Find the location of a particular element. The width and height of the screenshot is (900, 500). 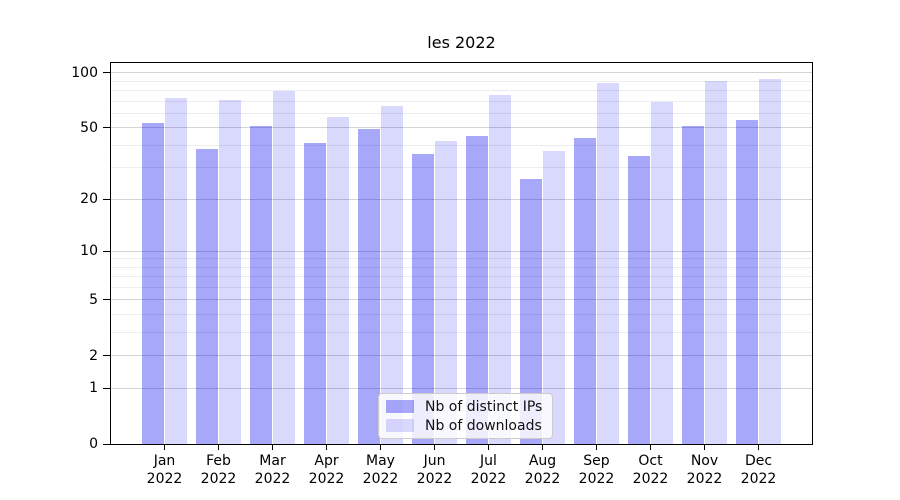

bar-may-downloads is located at coordinates (391, 274).